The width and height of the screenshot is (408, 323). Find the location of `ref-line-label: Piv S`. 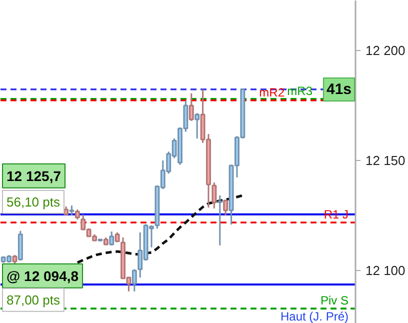

ref-line-label: Piv S is located at coordinates (334, 301).